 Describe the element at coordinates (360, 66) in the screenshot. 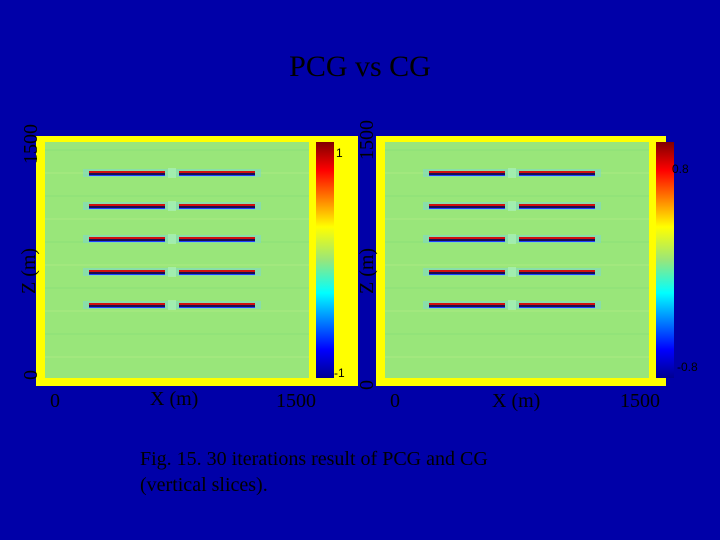

I see `slide-title: PCG vs CG` at that location.